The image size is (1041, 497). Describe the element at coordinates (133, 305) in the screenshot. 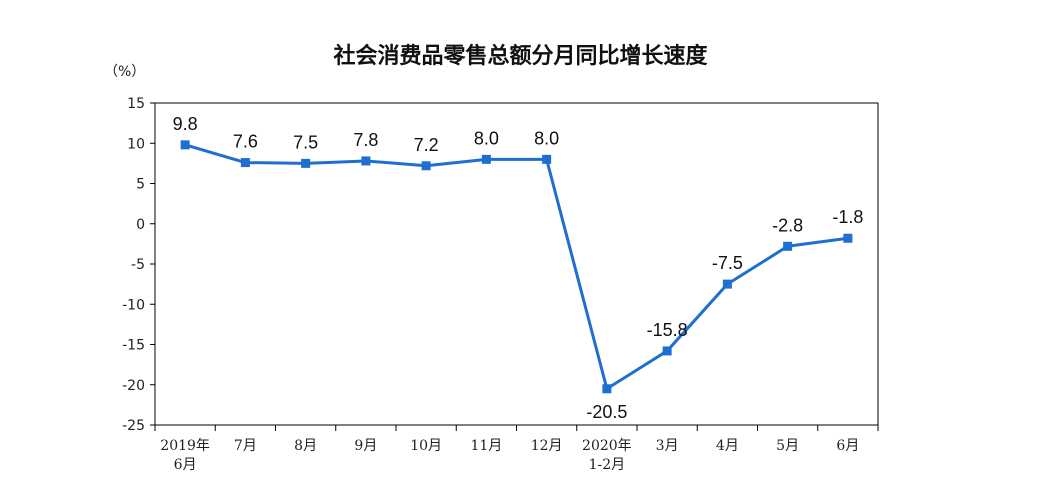

I see `y-tick-label: -10` at that location.